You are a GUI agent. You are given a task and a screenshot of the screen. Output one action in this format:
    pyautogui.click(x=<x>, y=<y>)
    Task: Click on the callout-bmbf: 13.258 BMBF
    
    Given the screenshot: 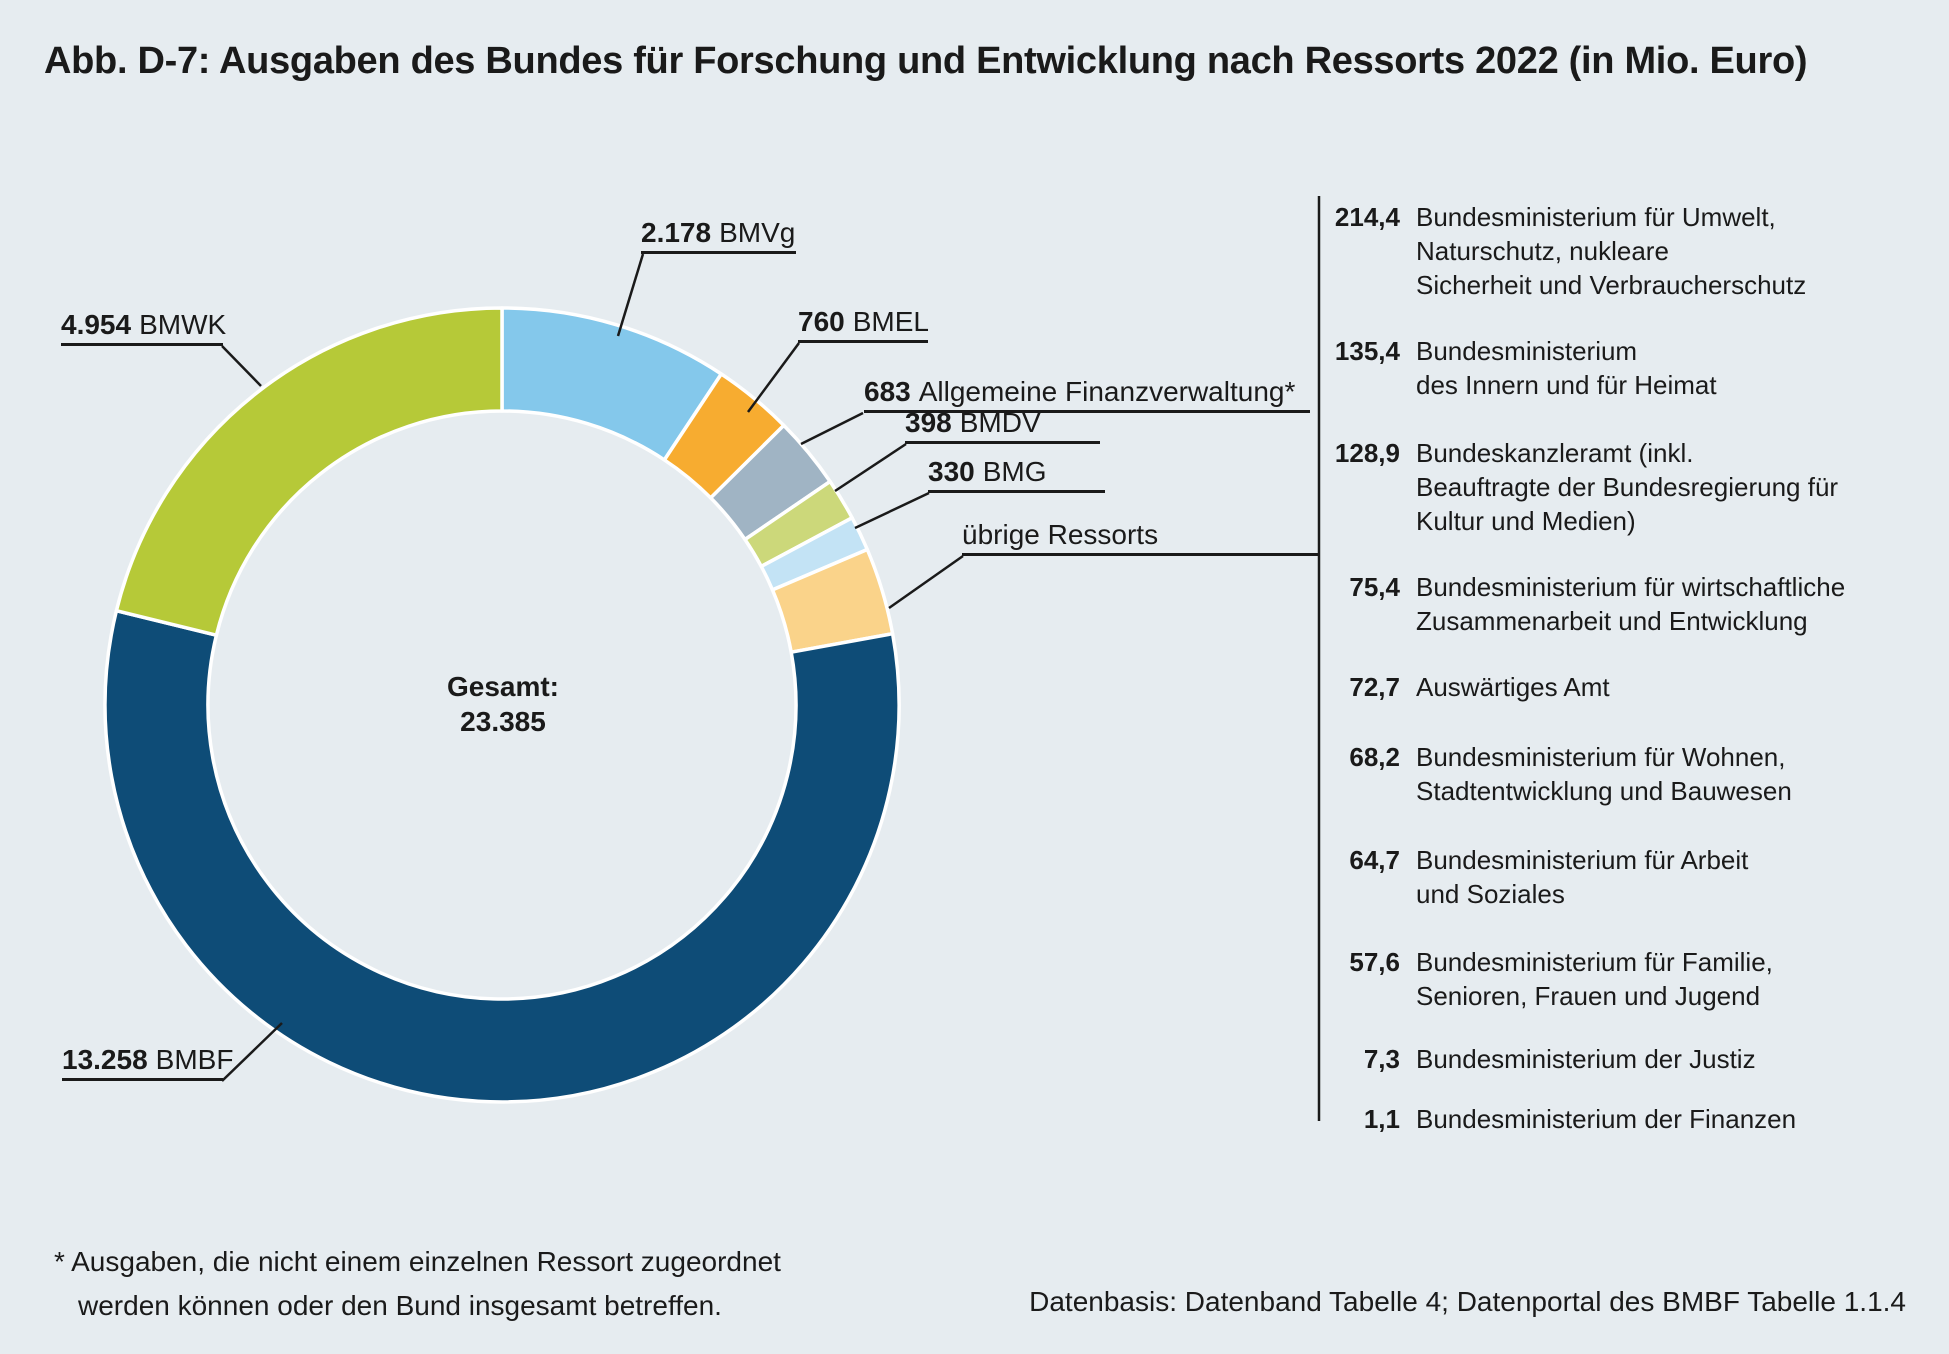 What is the action you would take?
    pyautogui.click(x=147, y=1062)
    